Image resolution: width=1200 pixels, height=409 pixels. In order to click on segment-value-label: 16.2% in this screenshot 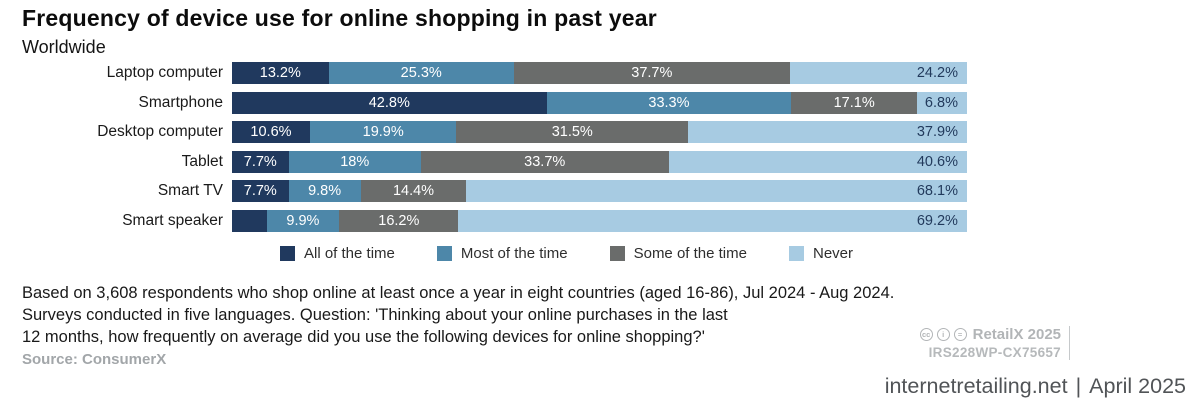, I will do `click(399, 220)`.